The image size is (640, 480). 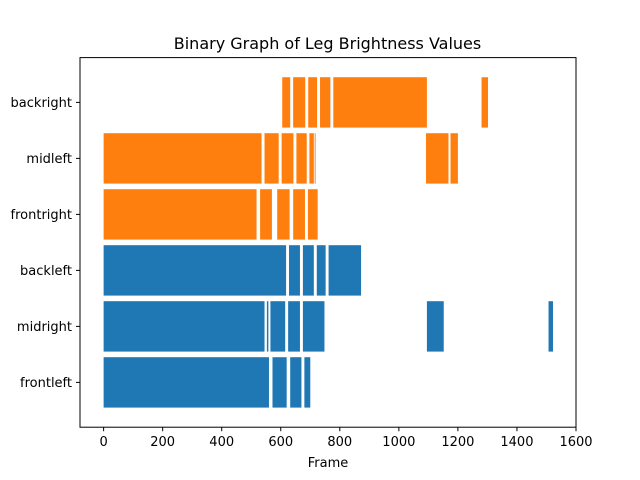 What do you see at coordinates (398, 442) in the screenshot?
I see `x-tick-label-5: 1000` at bounding box center [398, 442].